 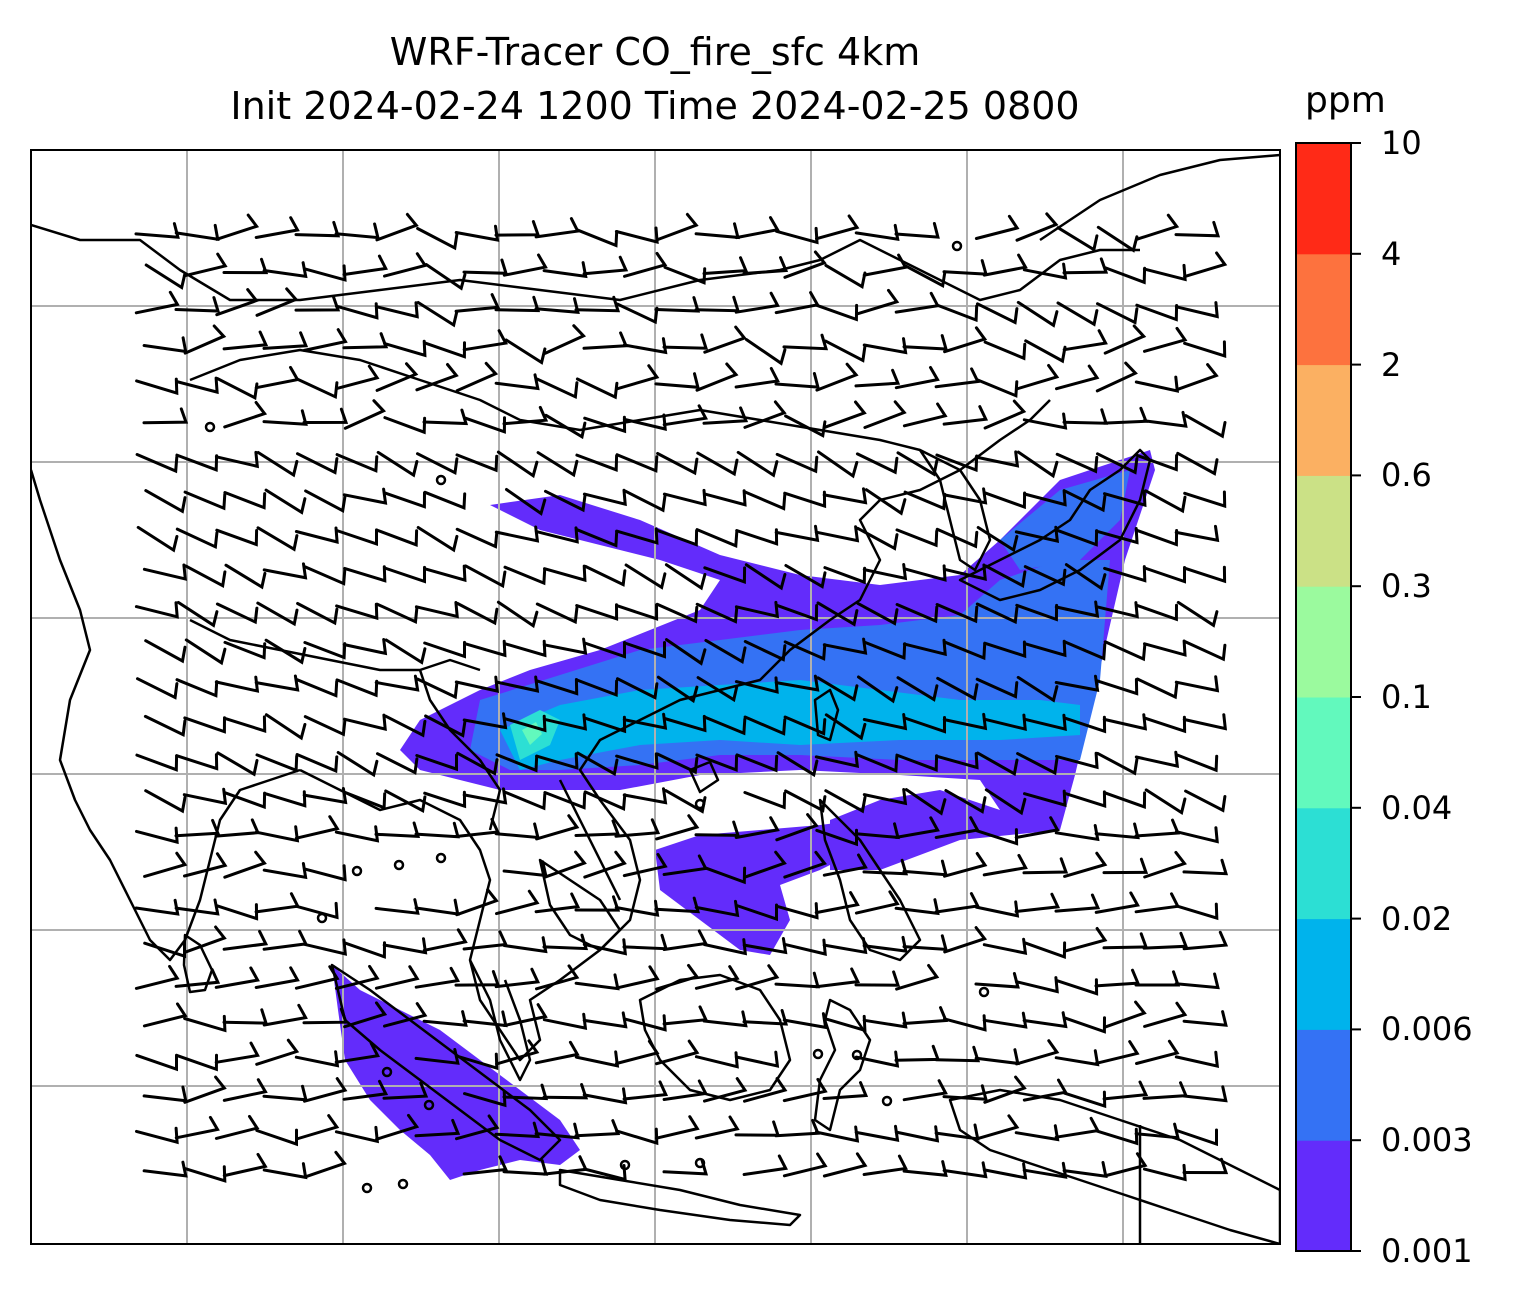 I want to click on colorbar-tick-label: 0.6, so click(x=1406, y=475).